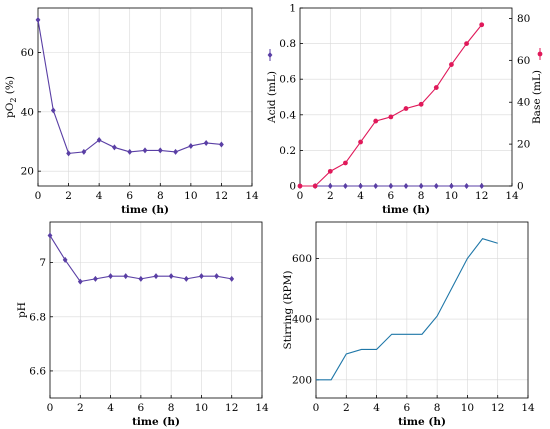 The width and height of the screenshot is (550, 429). Describe the element at coordinates (302, 259) in the screenshot. I see `y-tick-label: 600` at that location.